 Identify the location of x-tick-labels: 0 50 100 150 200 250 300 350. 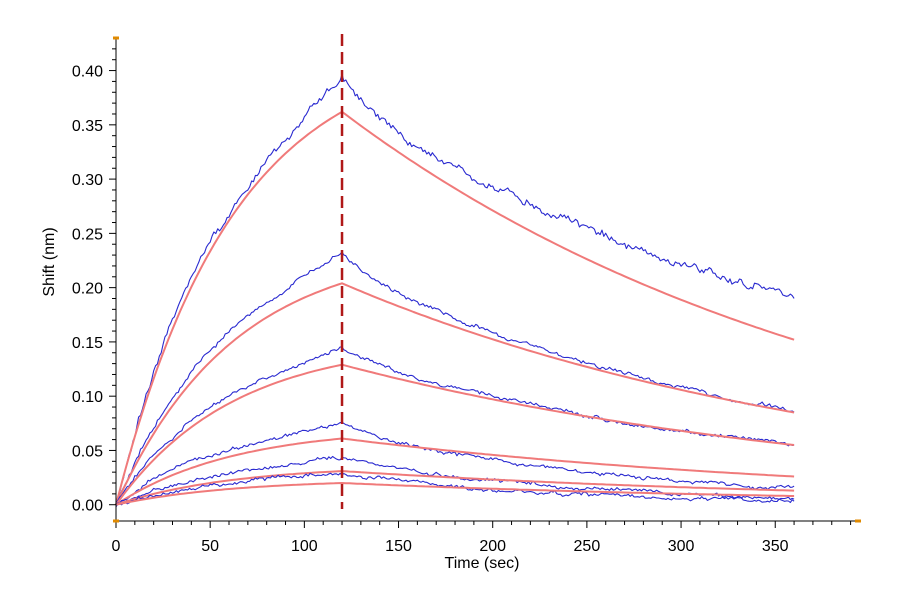
(450, 546).